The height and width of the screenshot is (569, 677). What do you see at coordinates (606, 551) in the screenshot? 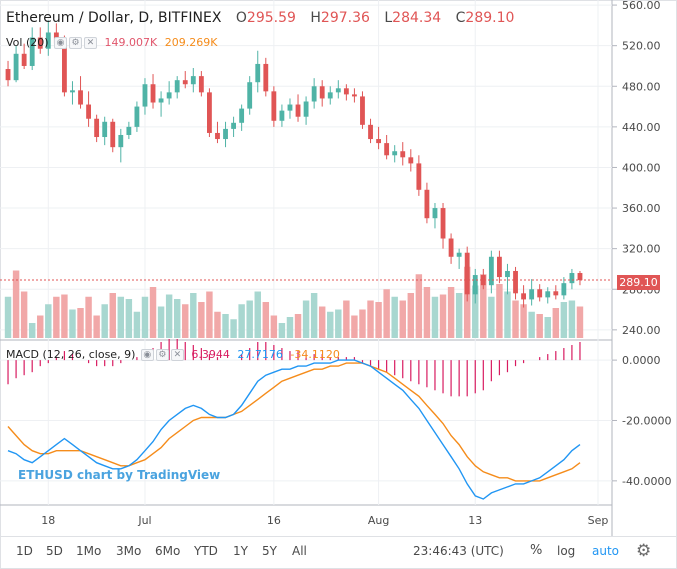
I see `auto-toggle: auto` at bounding box center [606, 551].